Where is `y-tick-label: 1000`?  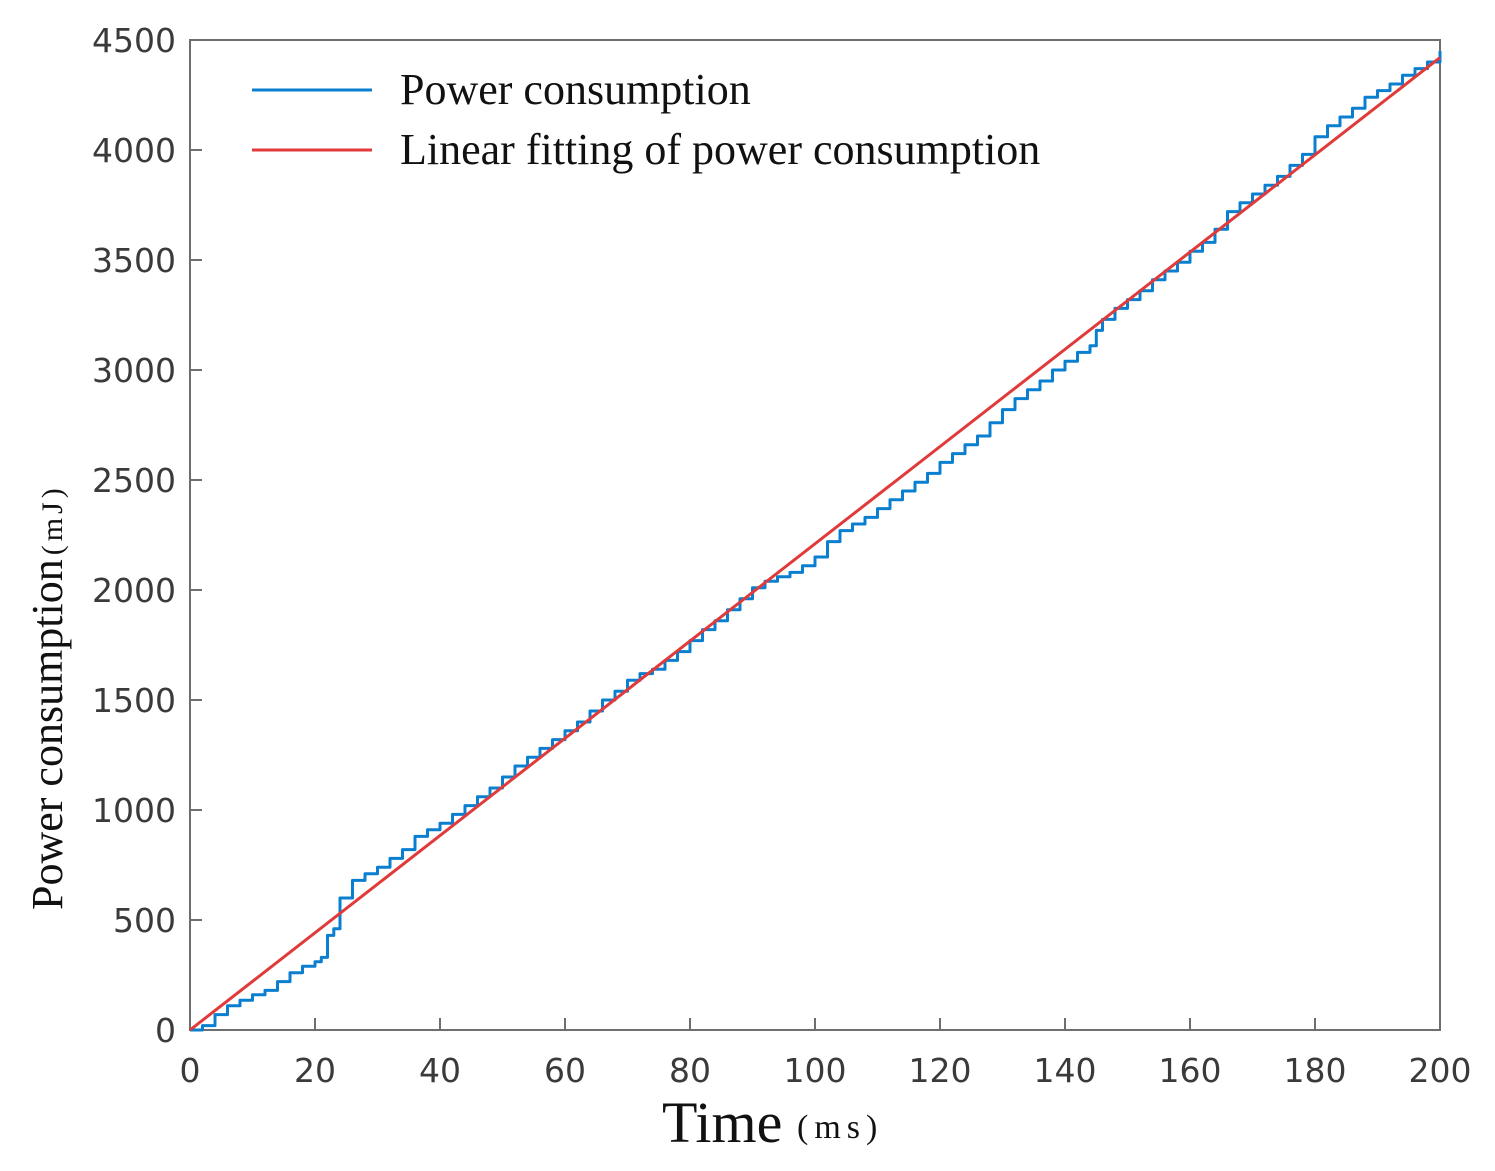 y-tick-label: 1000 is located at coordinates (134, 810).